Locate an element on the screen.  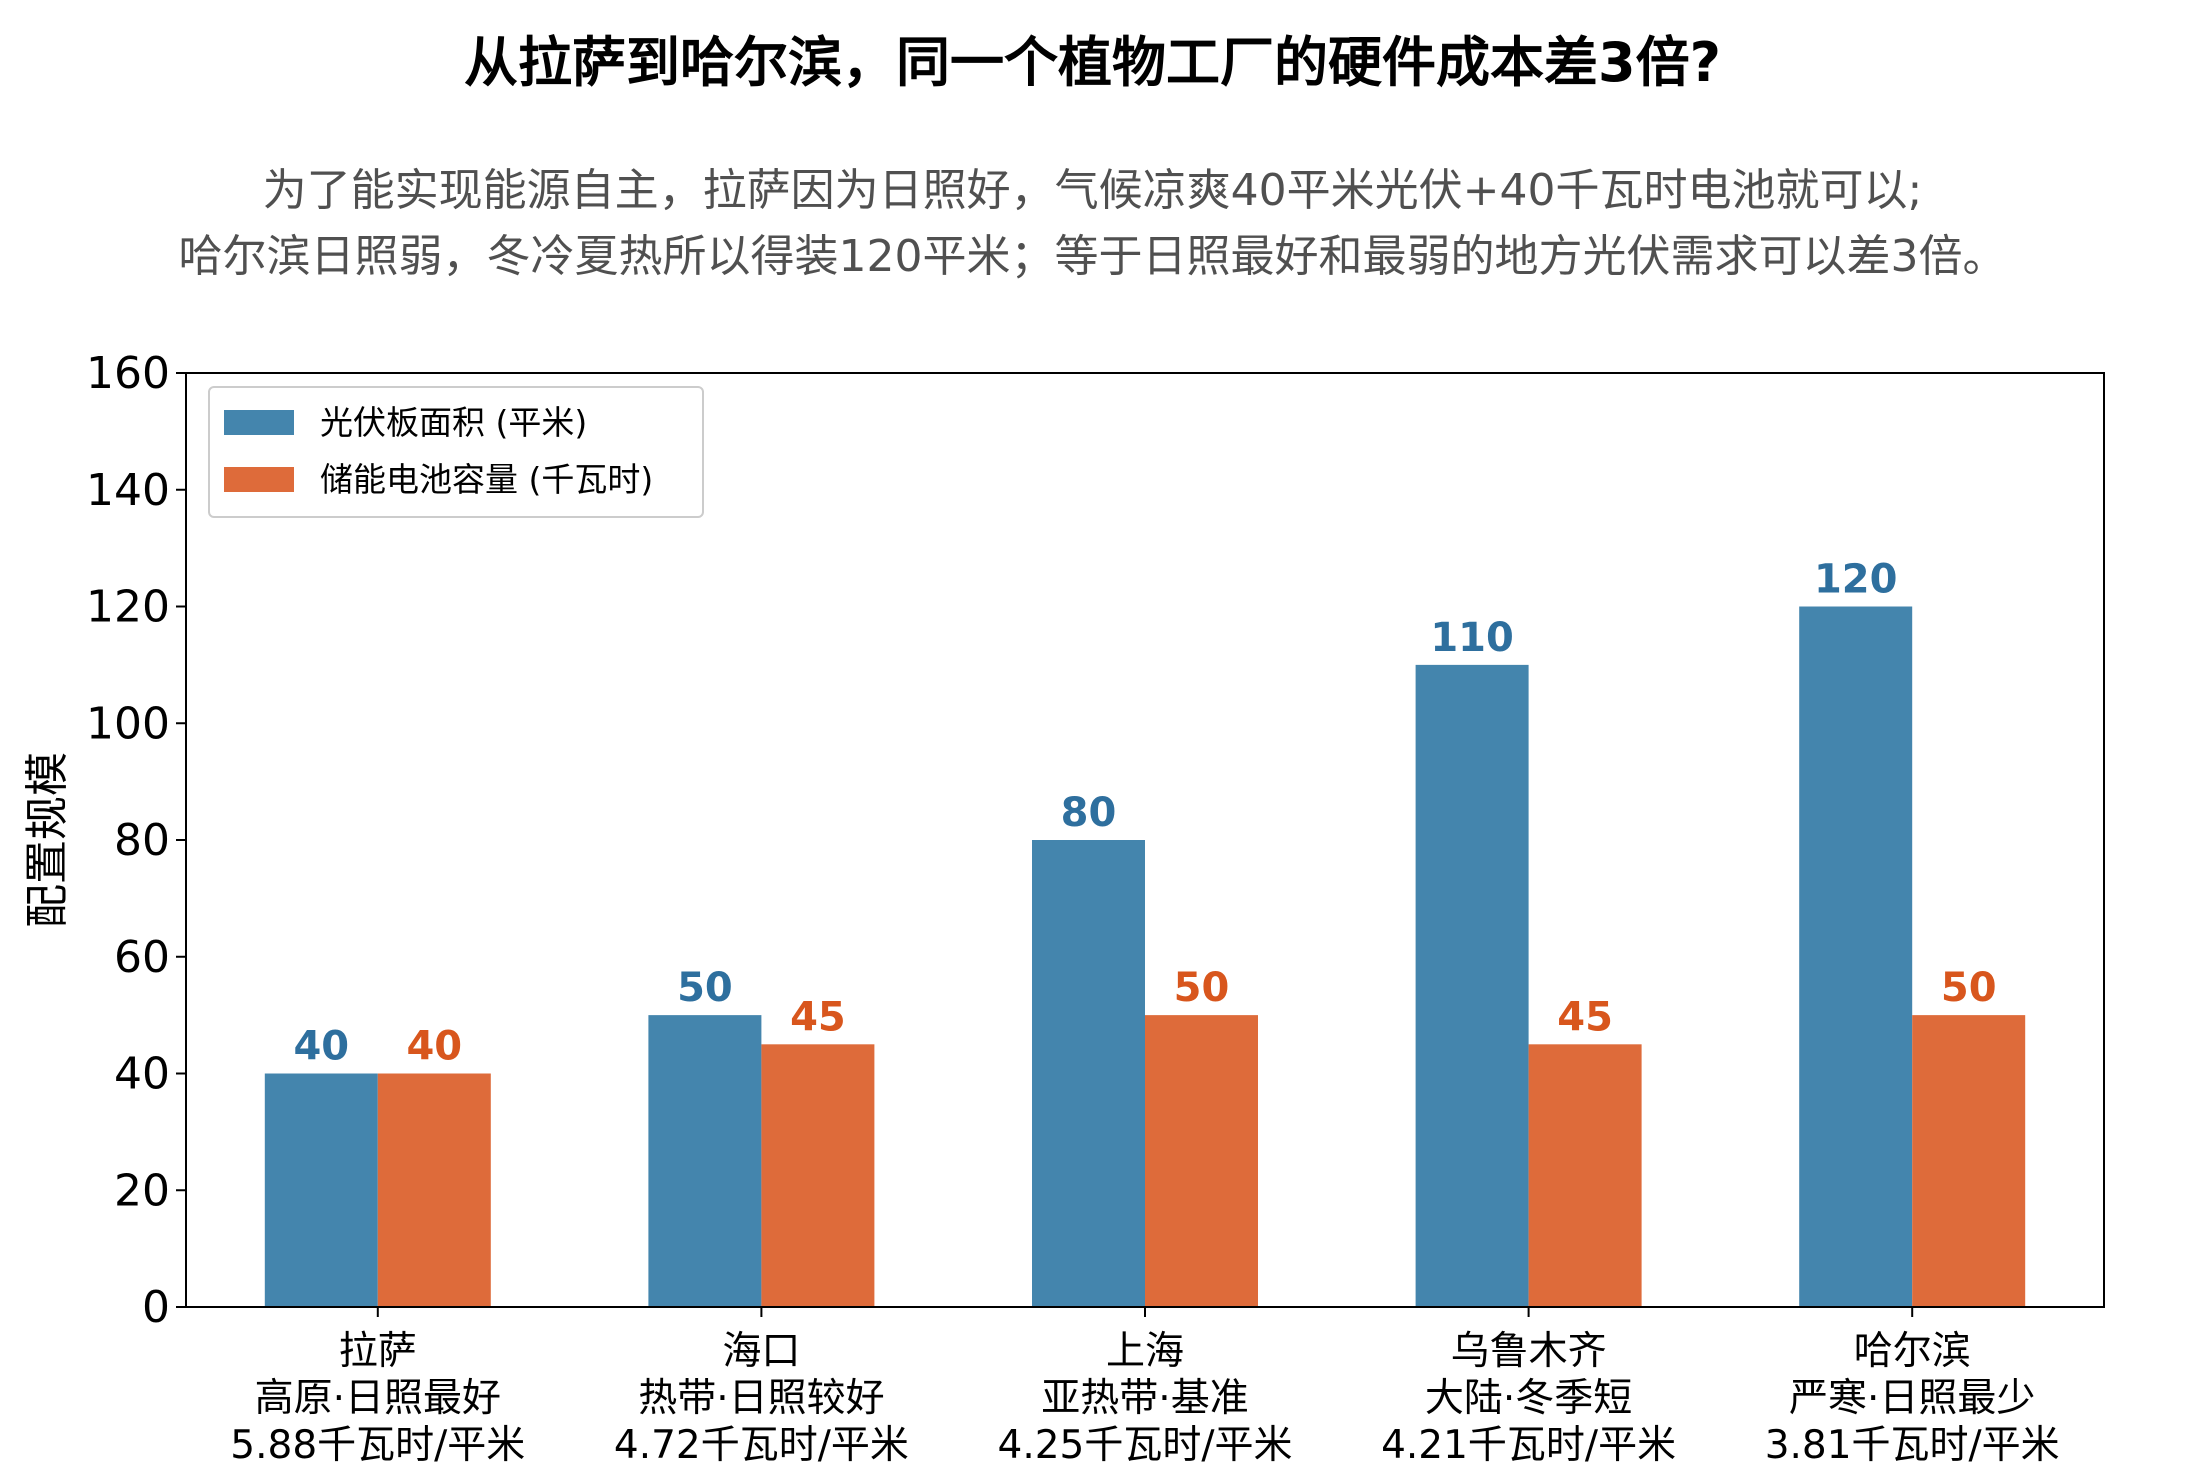
x-tick-label: 5.88千瓦时/平米 is located at coordinates (377, 1445).